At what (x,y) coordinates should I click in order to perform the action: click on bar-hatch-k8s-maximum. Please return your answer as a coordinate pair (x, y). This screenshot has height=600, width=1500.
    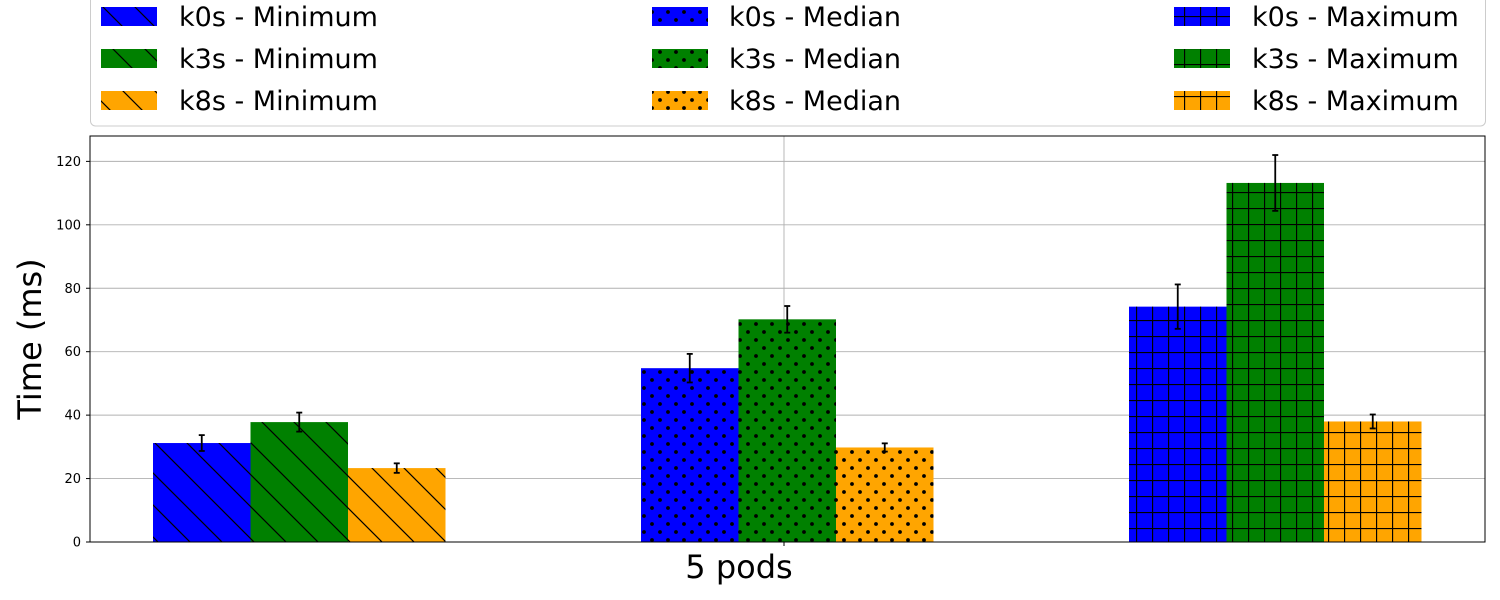
    Looking at the image, I should click on (1373, 481).